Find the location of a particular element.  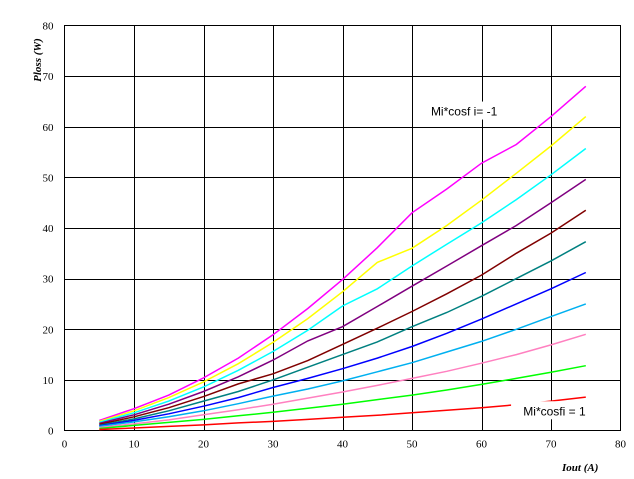

x-axis-title: Iout (A) is located at coordinates (579, 468).